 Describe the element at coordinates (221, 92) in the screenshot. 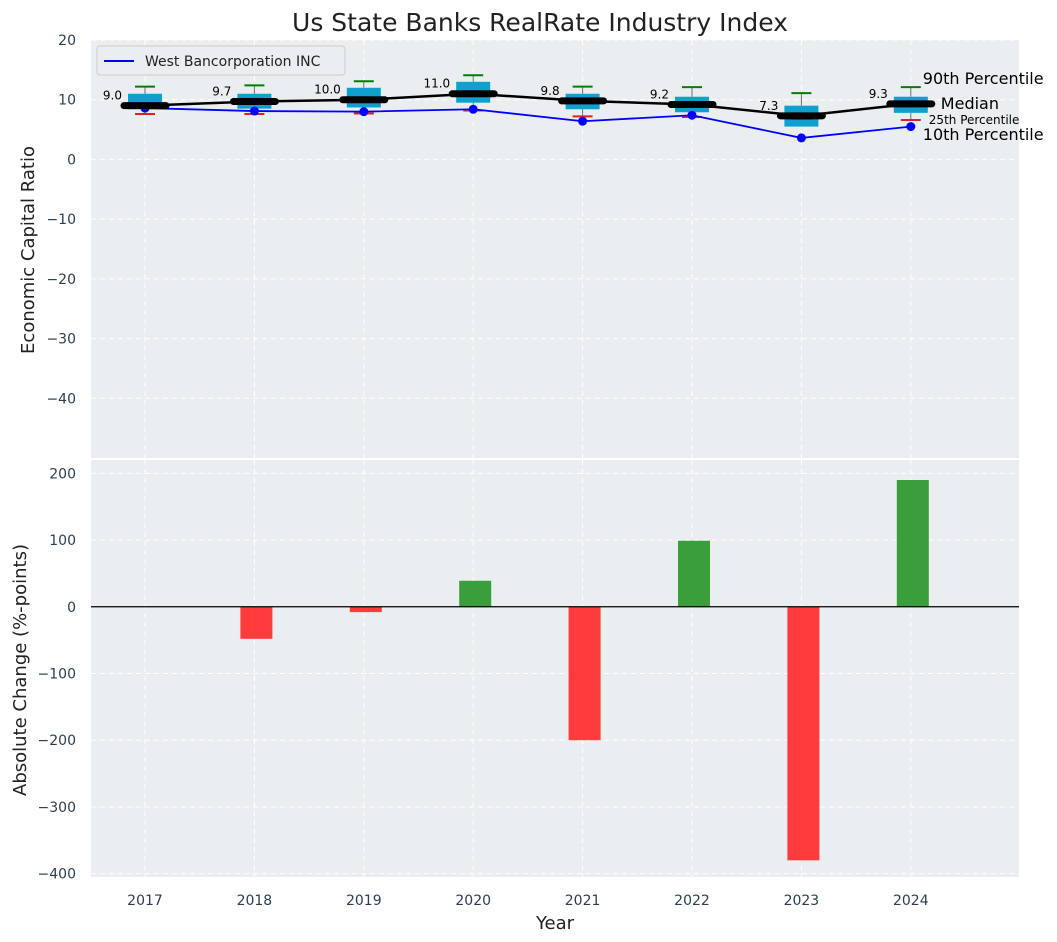

I see `median-value-label: 9.7` at that location.